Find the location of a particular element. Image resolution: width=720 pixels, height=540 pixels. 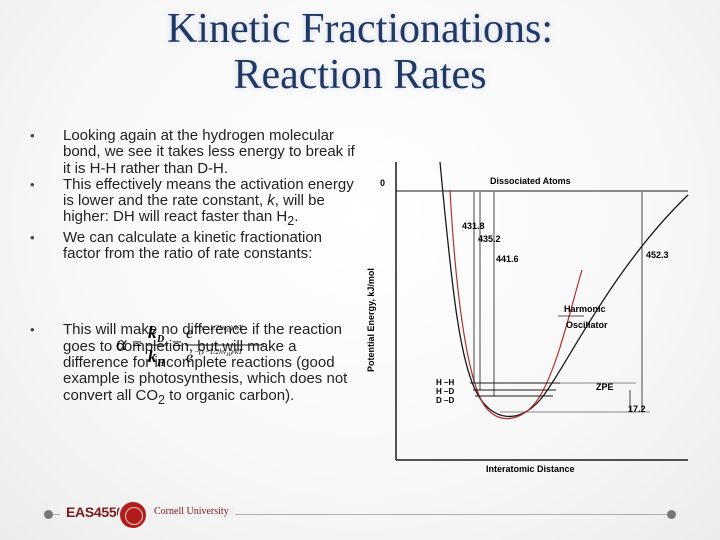

alpha-symbol: α is located at coordinates (121, 344).